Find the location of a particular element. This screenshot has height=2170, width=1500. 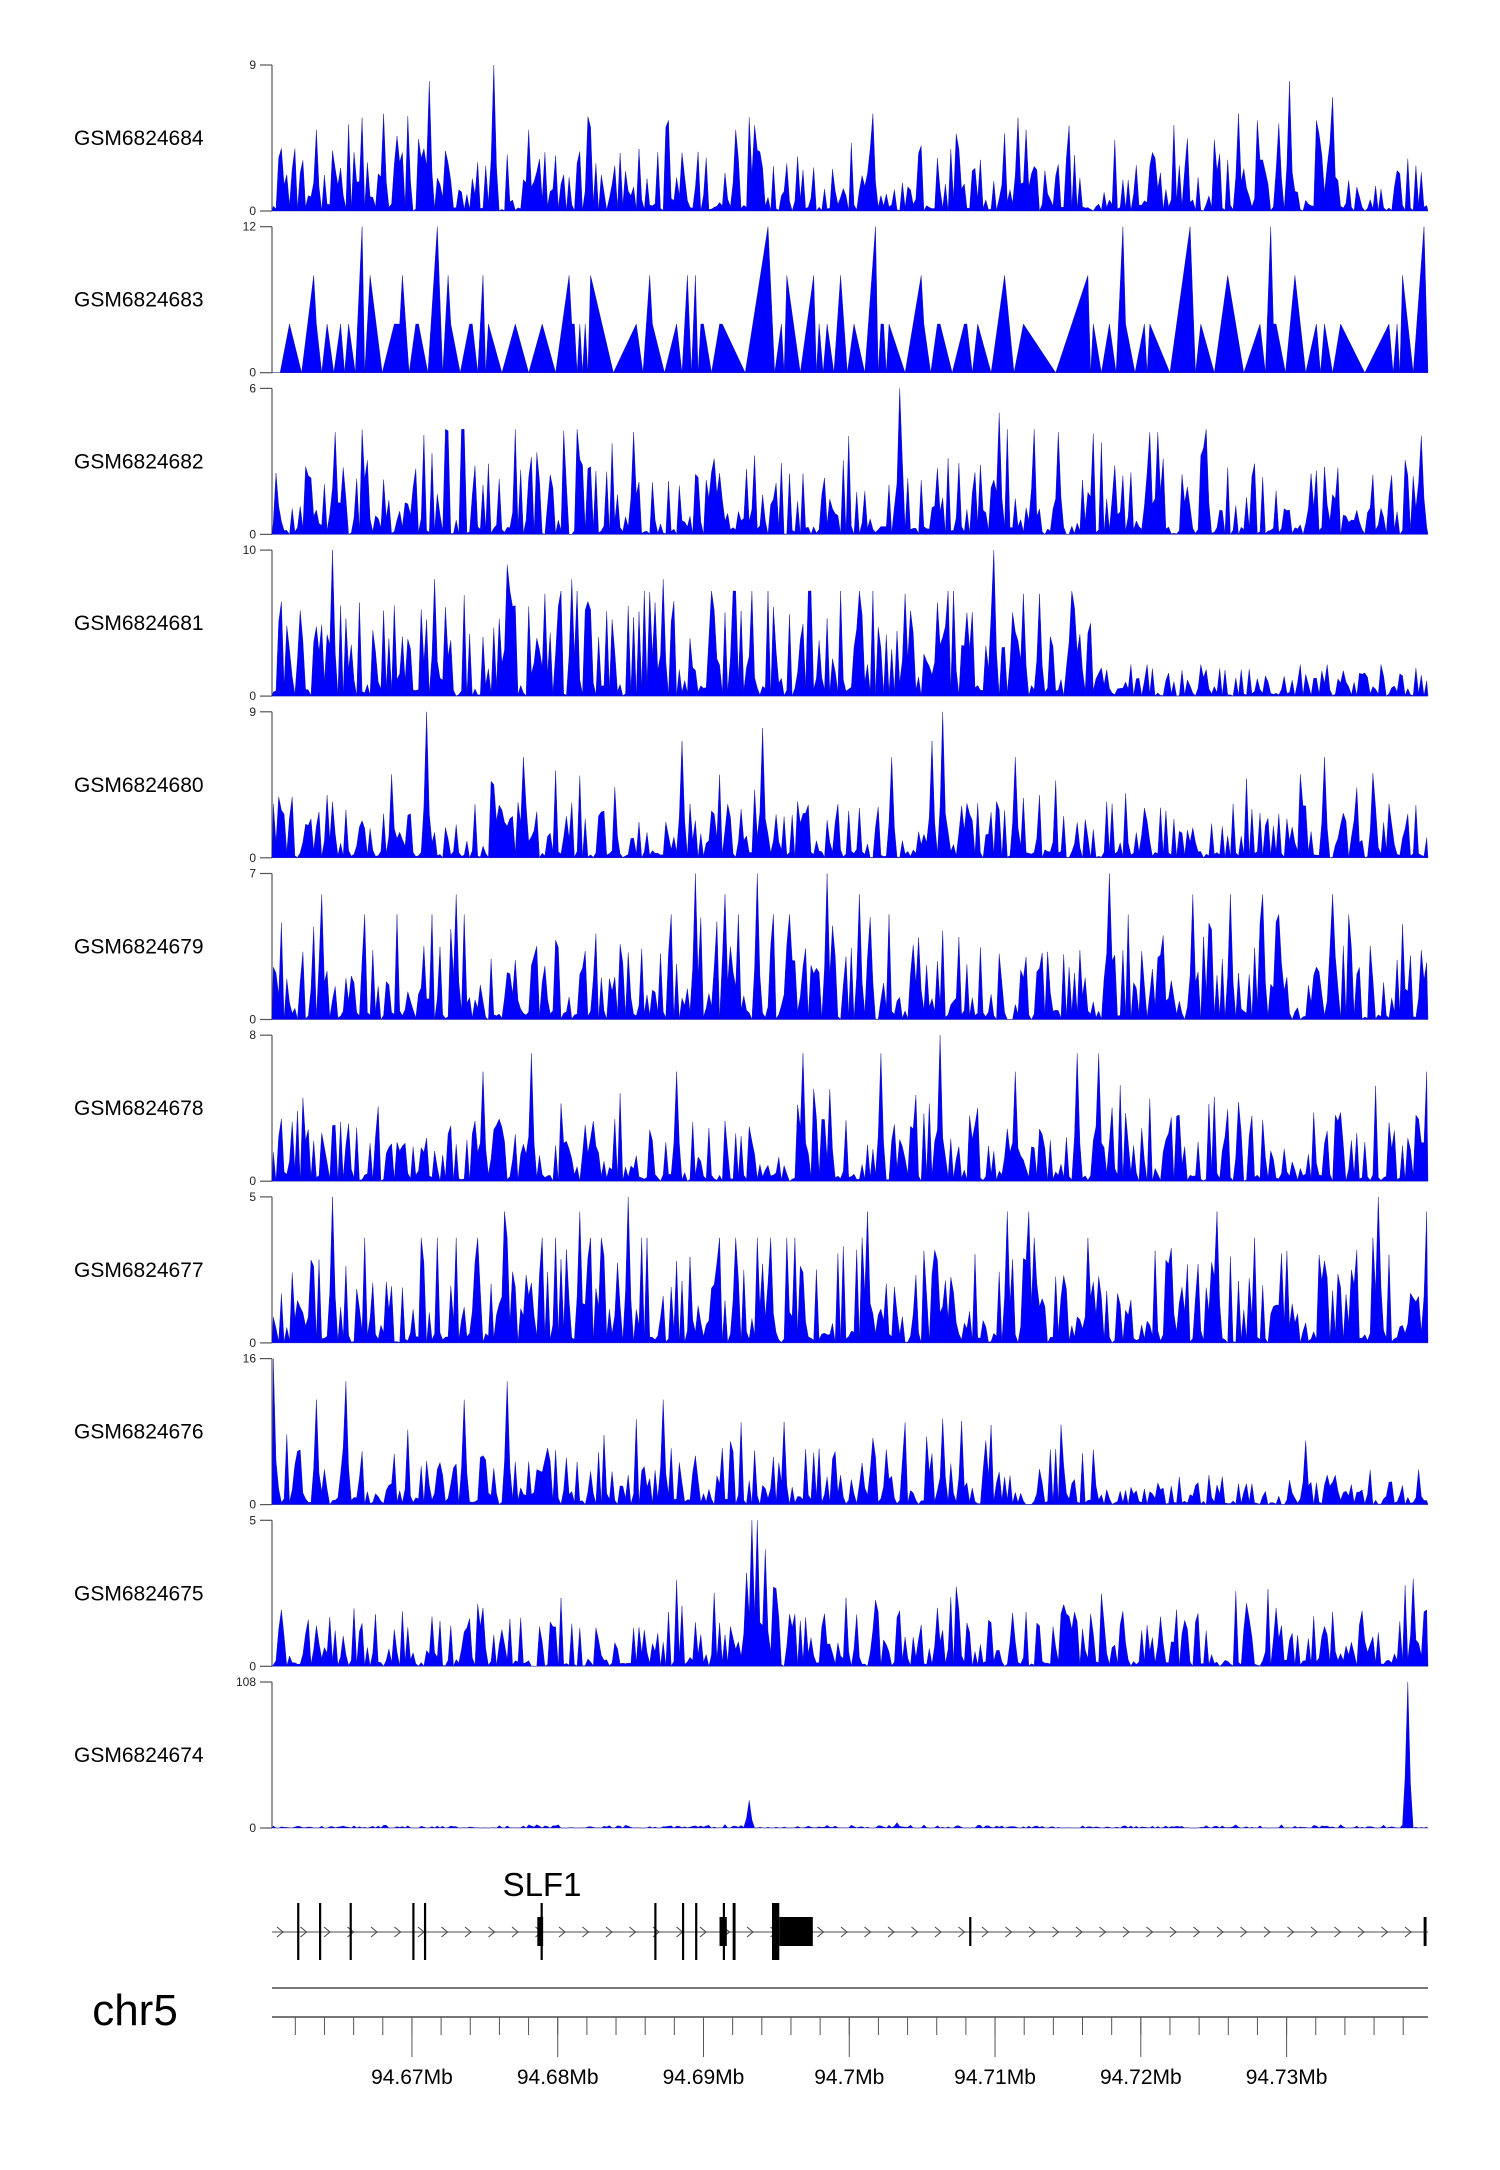

x-tick-label: 94.68Mb is located at coordinates (558, 2077).